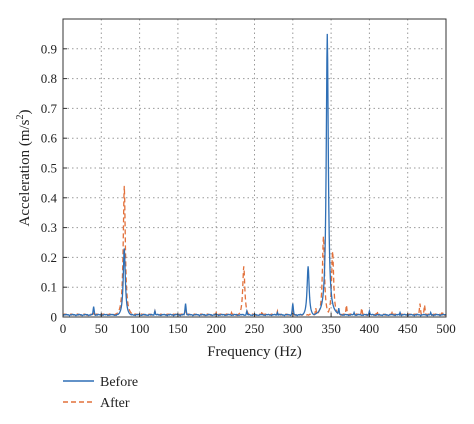  I want to click on y-tick-label: 0.3, so click(49, 227).